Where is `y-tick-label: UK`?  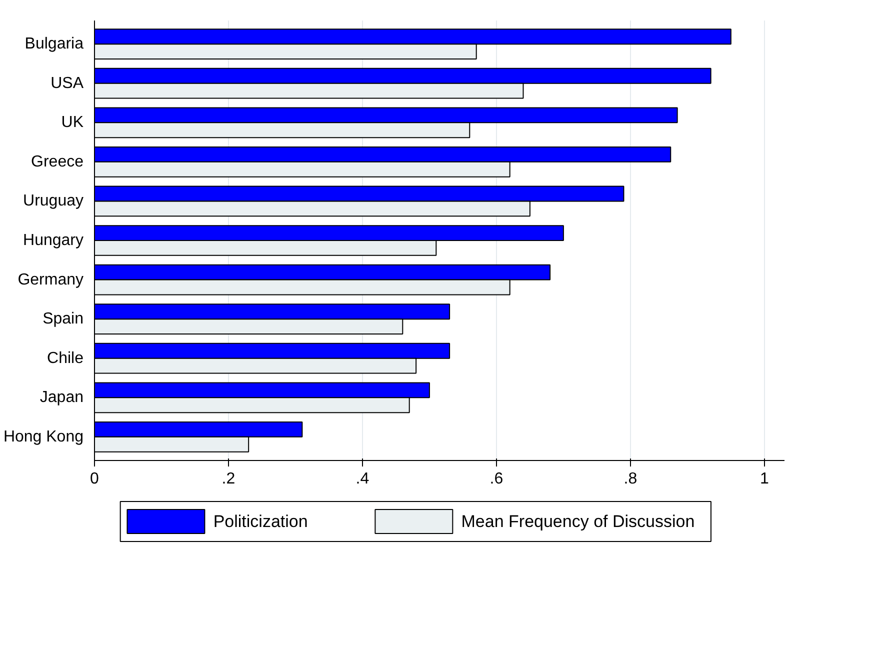
y-tick-label: UK is located at coordinates (72, 123).